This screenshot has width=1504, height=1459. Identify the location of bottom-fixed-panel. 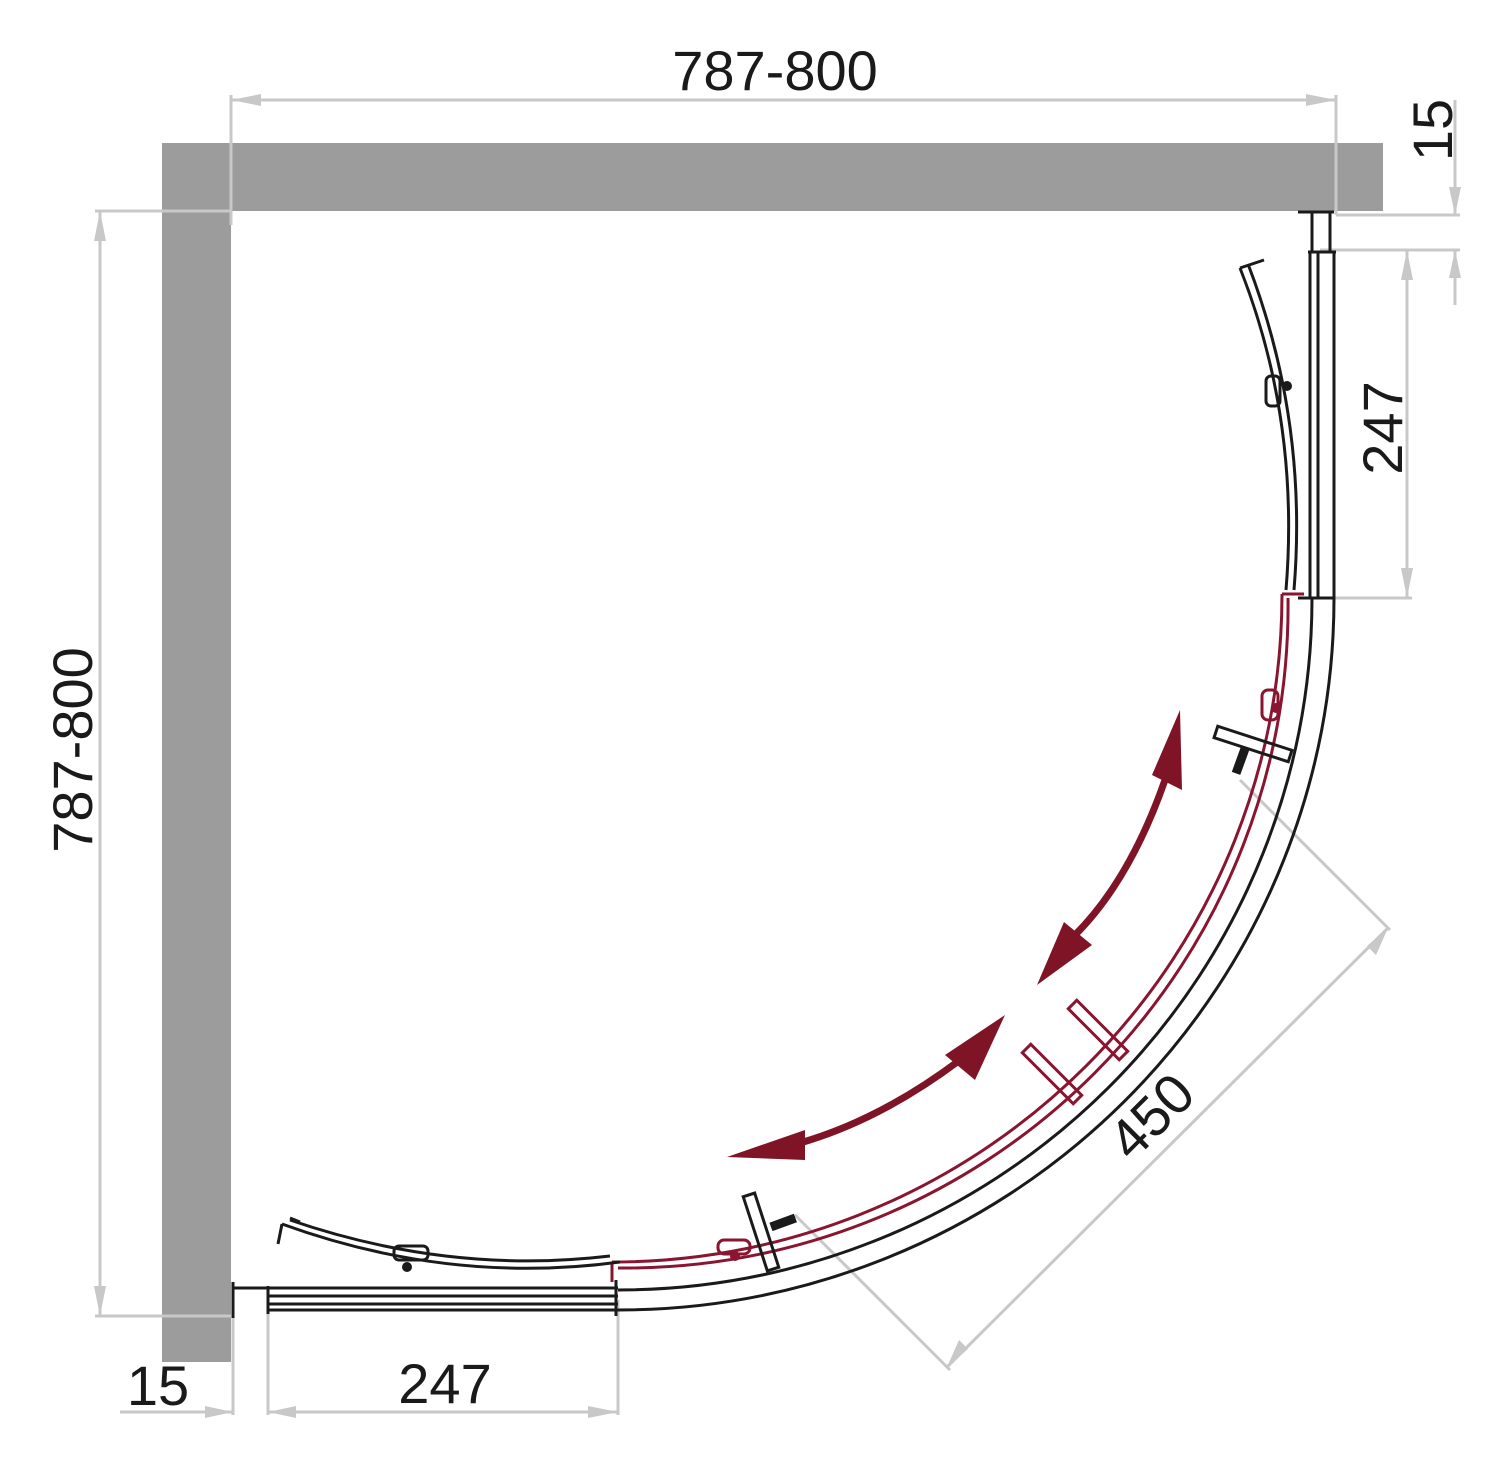
(424, 1299).